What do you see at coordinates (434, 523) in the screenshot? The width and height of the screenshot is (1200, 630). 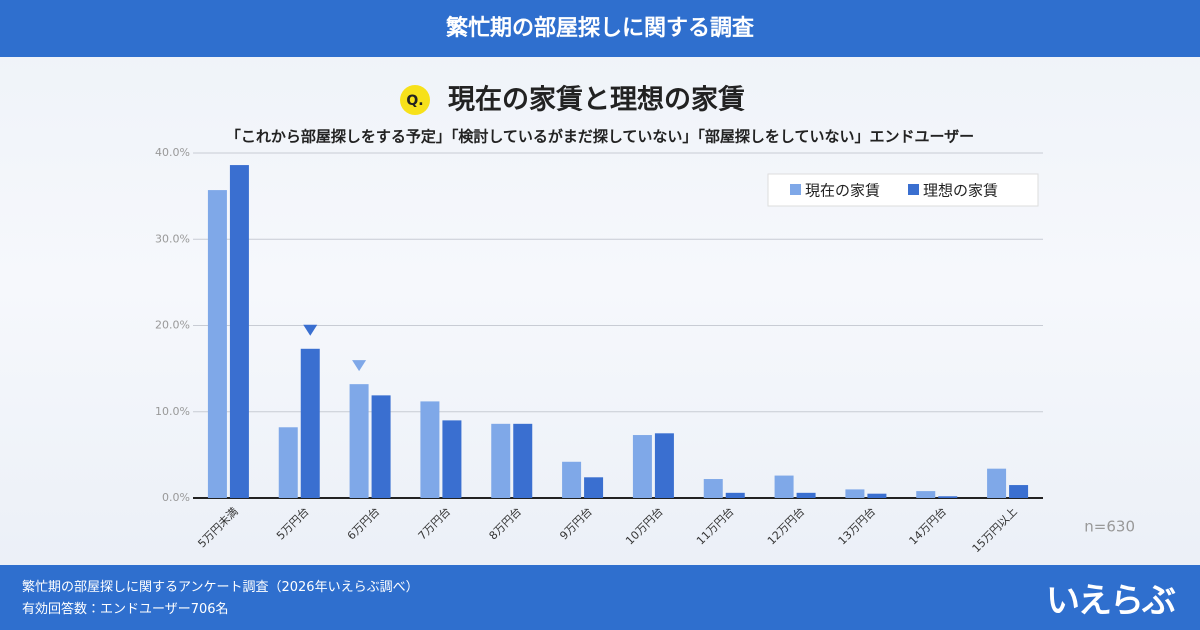 I see `x-tick-label: 7万円台` at bounding box center [434, 523].